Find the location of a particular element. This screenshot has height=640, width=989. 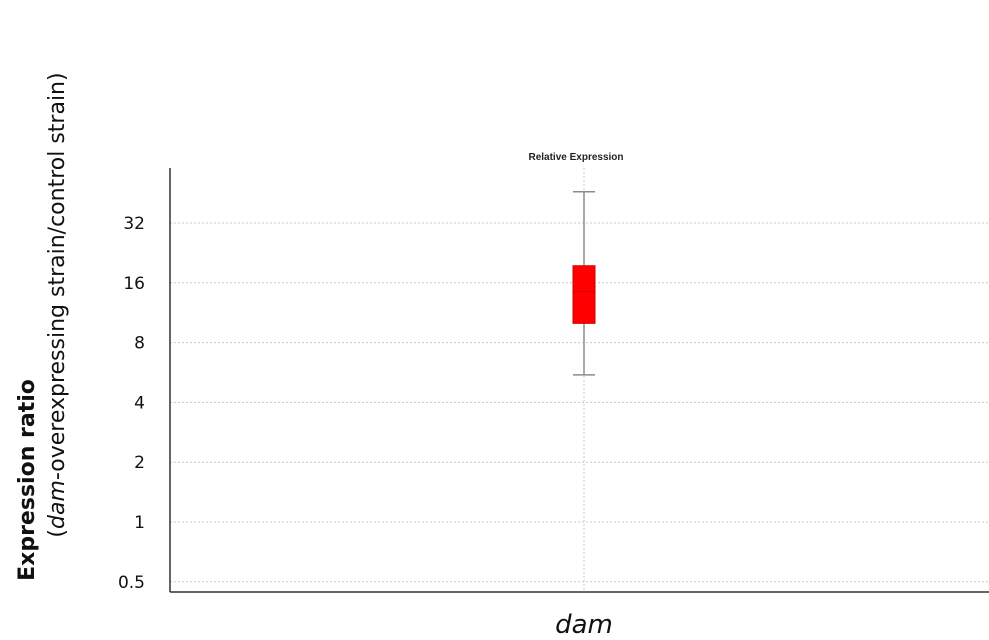

y-axis-label-italic: dam is located at coordinates (57, 504).